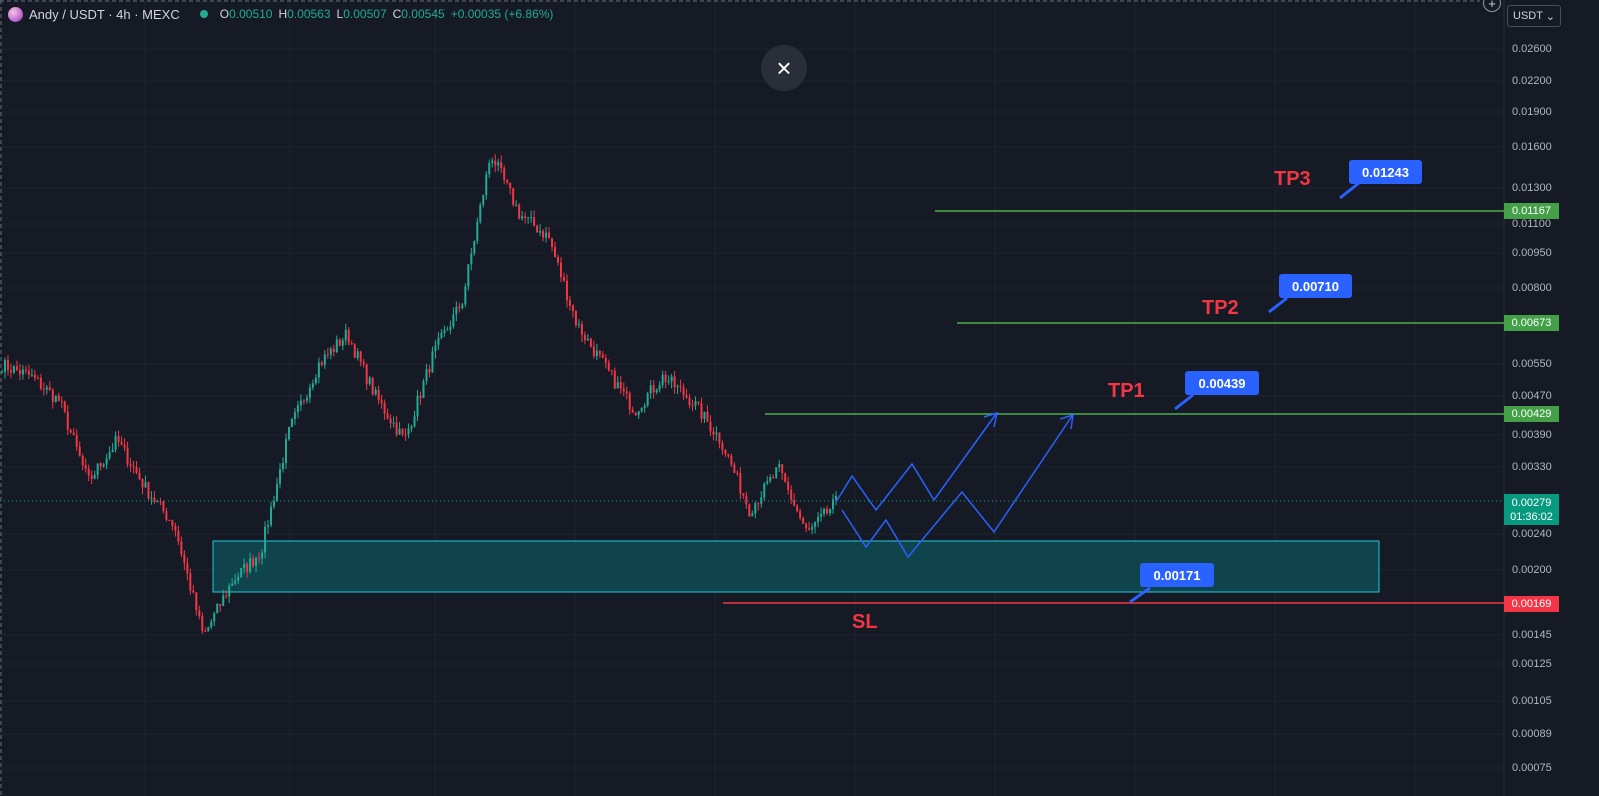 Image resolution: width=1599 pixels, height=796 pixels. I want to click on currency-selector: USDT ⌄, so click(1534, 16).